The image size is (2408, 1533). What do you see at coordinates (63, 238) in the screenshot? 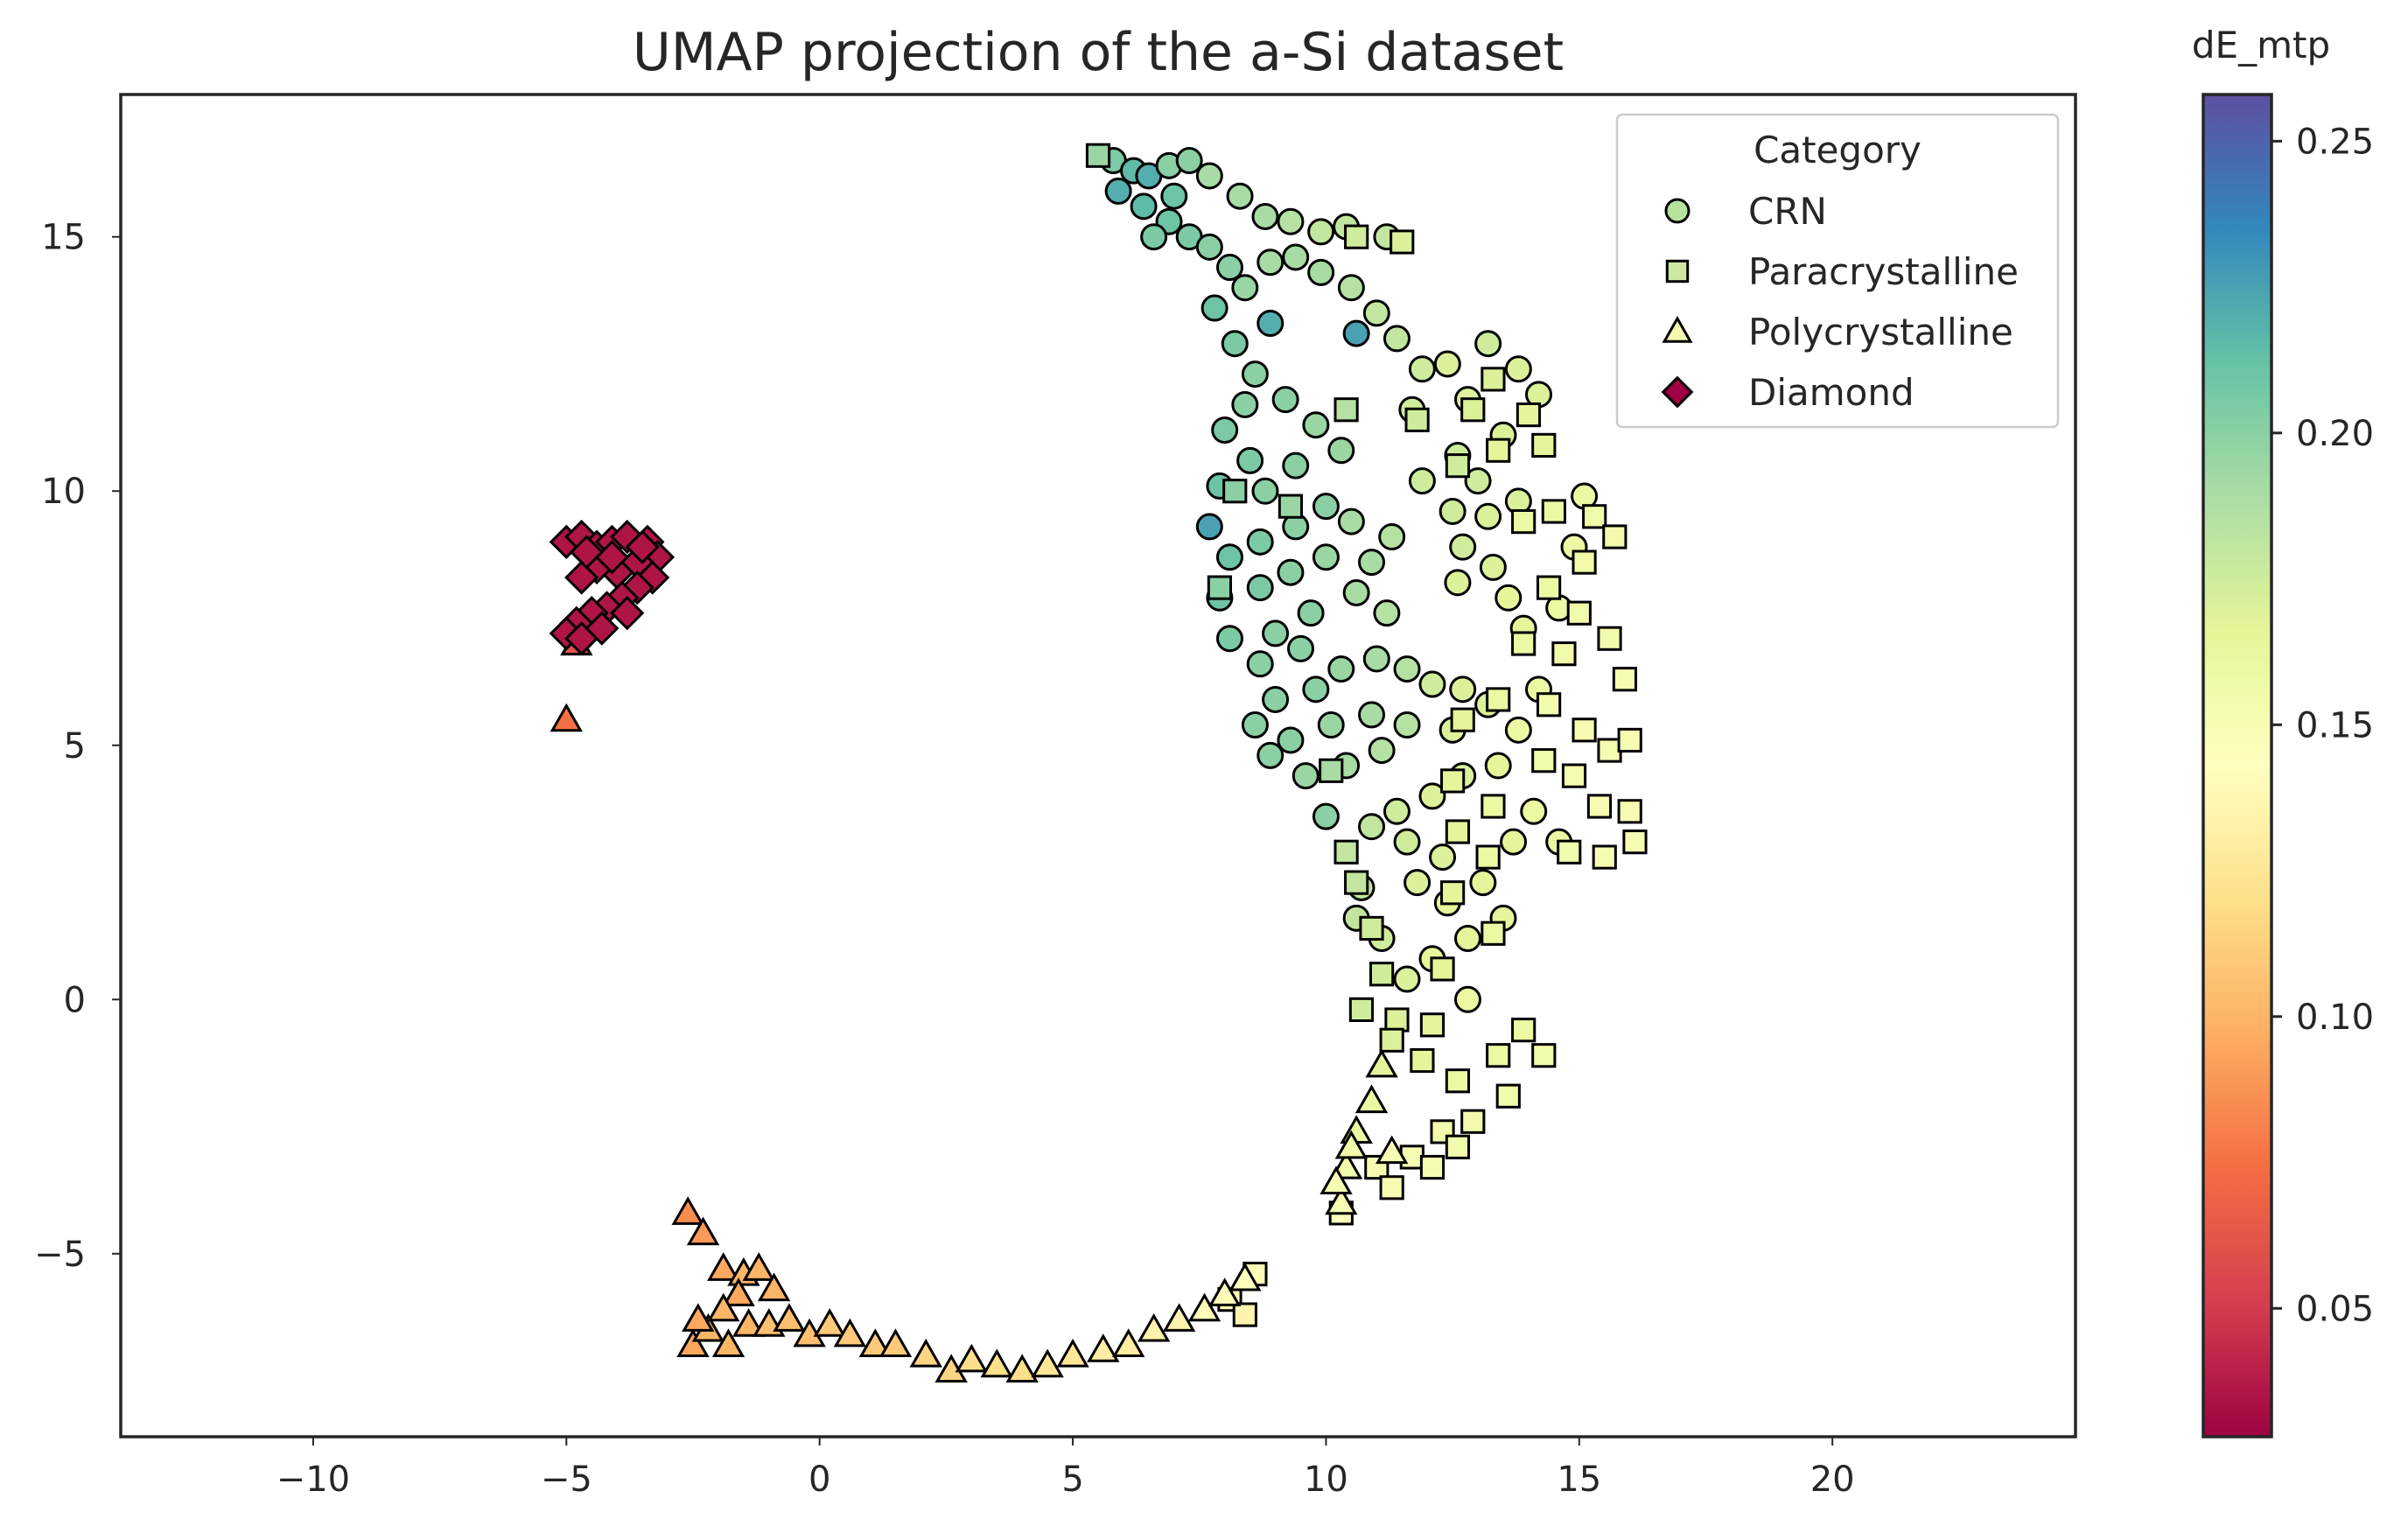
I see `y-tick-label: 15` at bounding box center [63, 238].